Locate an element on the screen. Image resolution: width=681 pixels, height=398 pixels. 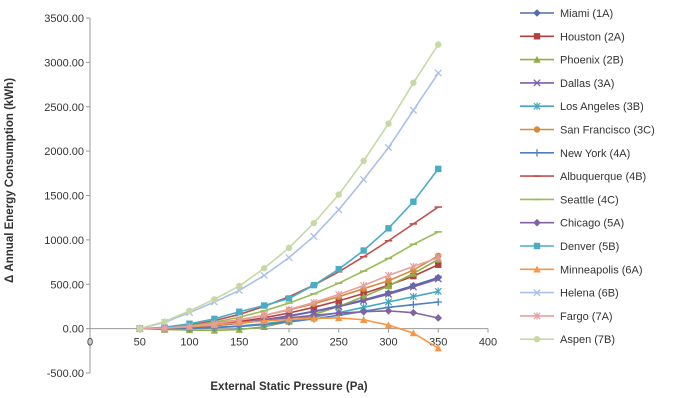
legend-item: Chicago (5A) is located at coordinates (572, 224).